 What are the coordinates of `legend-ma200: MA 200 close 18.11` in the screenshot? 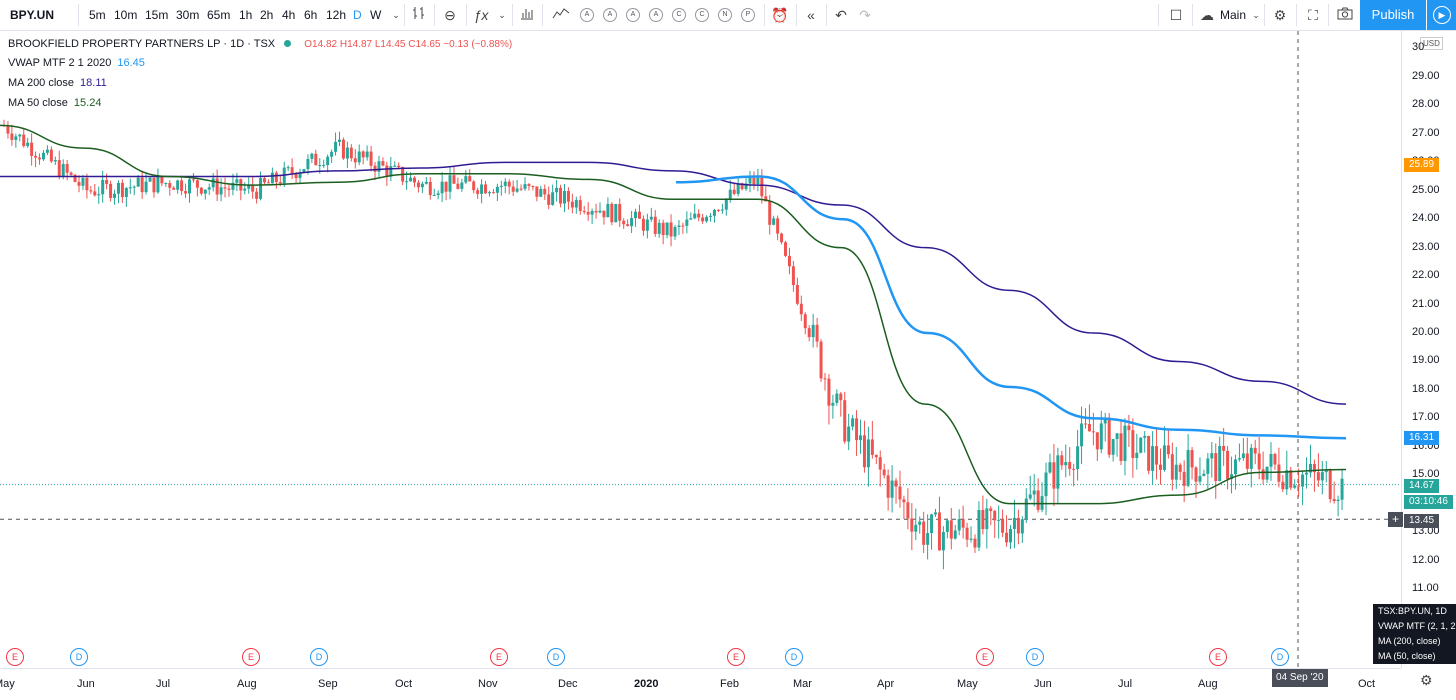 It's located at (57, 83).